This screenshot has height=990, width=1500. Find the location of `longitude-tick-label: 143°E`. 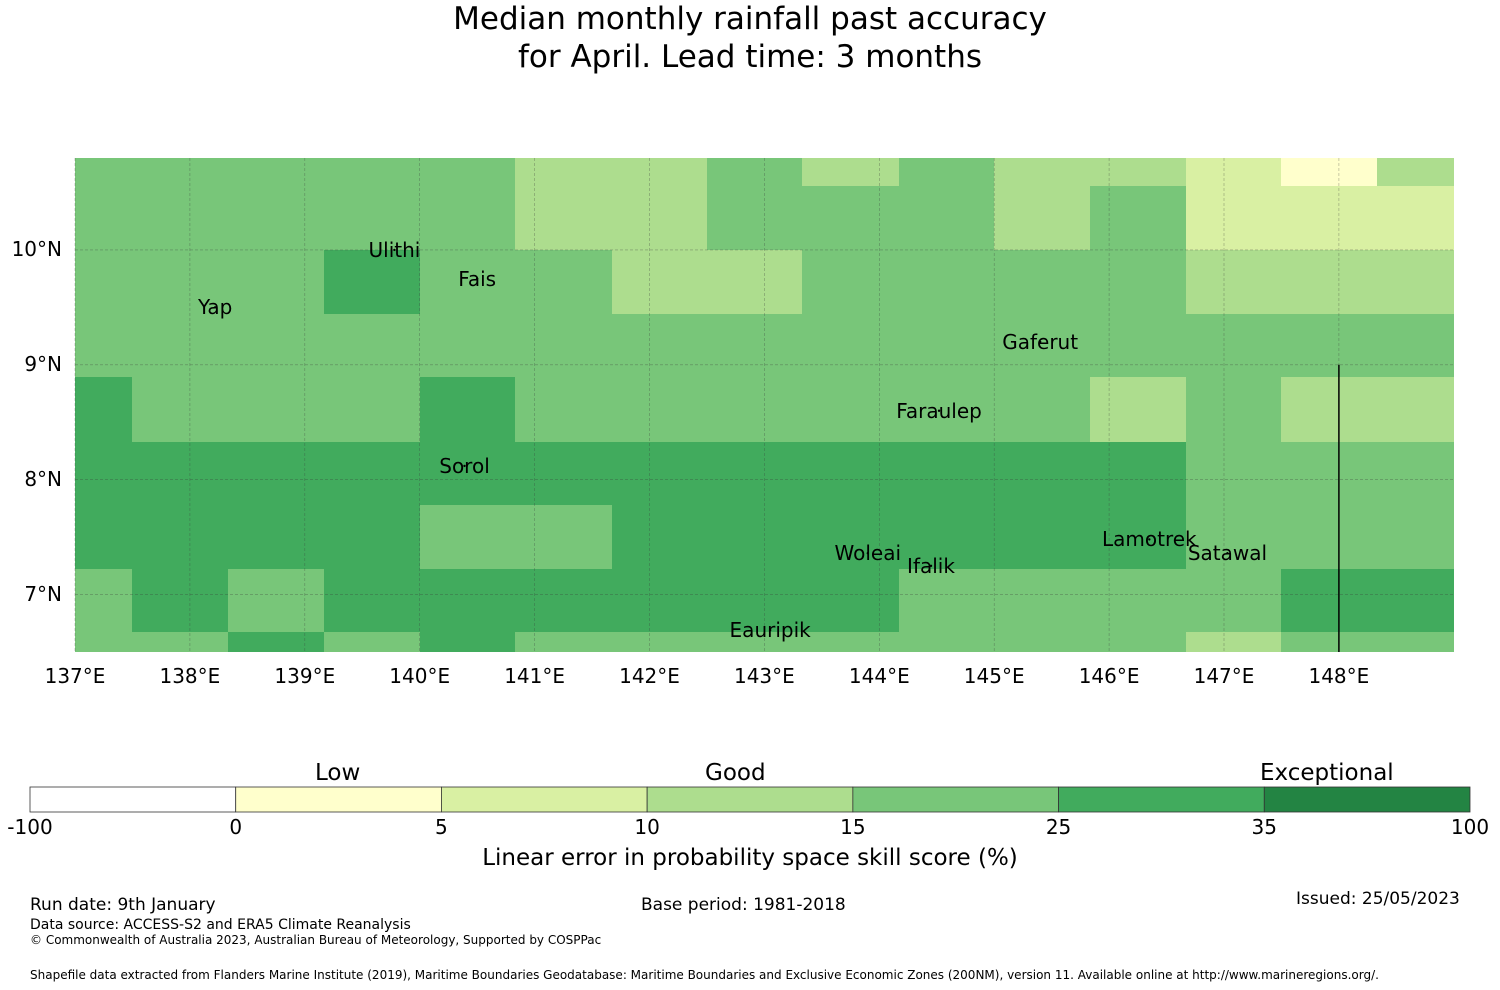

longitude-tick-label: 143°E is located at coordinates (764, 676).